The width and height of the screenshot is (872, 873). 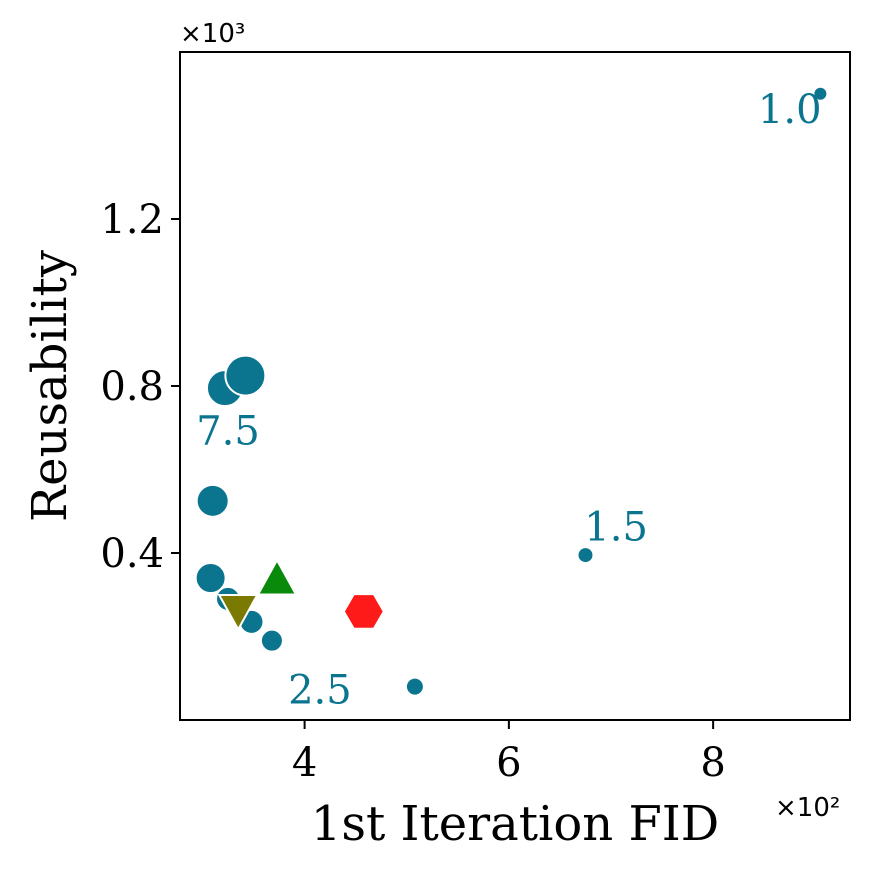 I want to click on x-axis-ticks: 4 6 8, so click(x=509, y=753).